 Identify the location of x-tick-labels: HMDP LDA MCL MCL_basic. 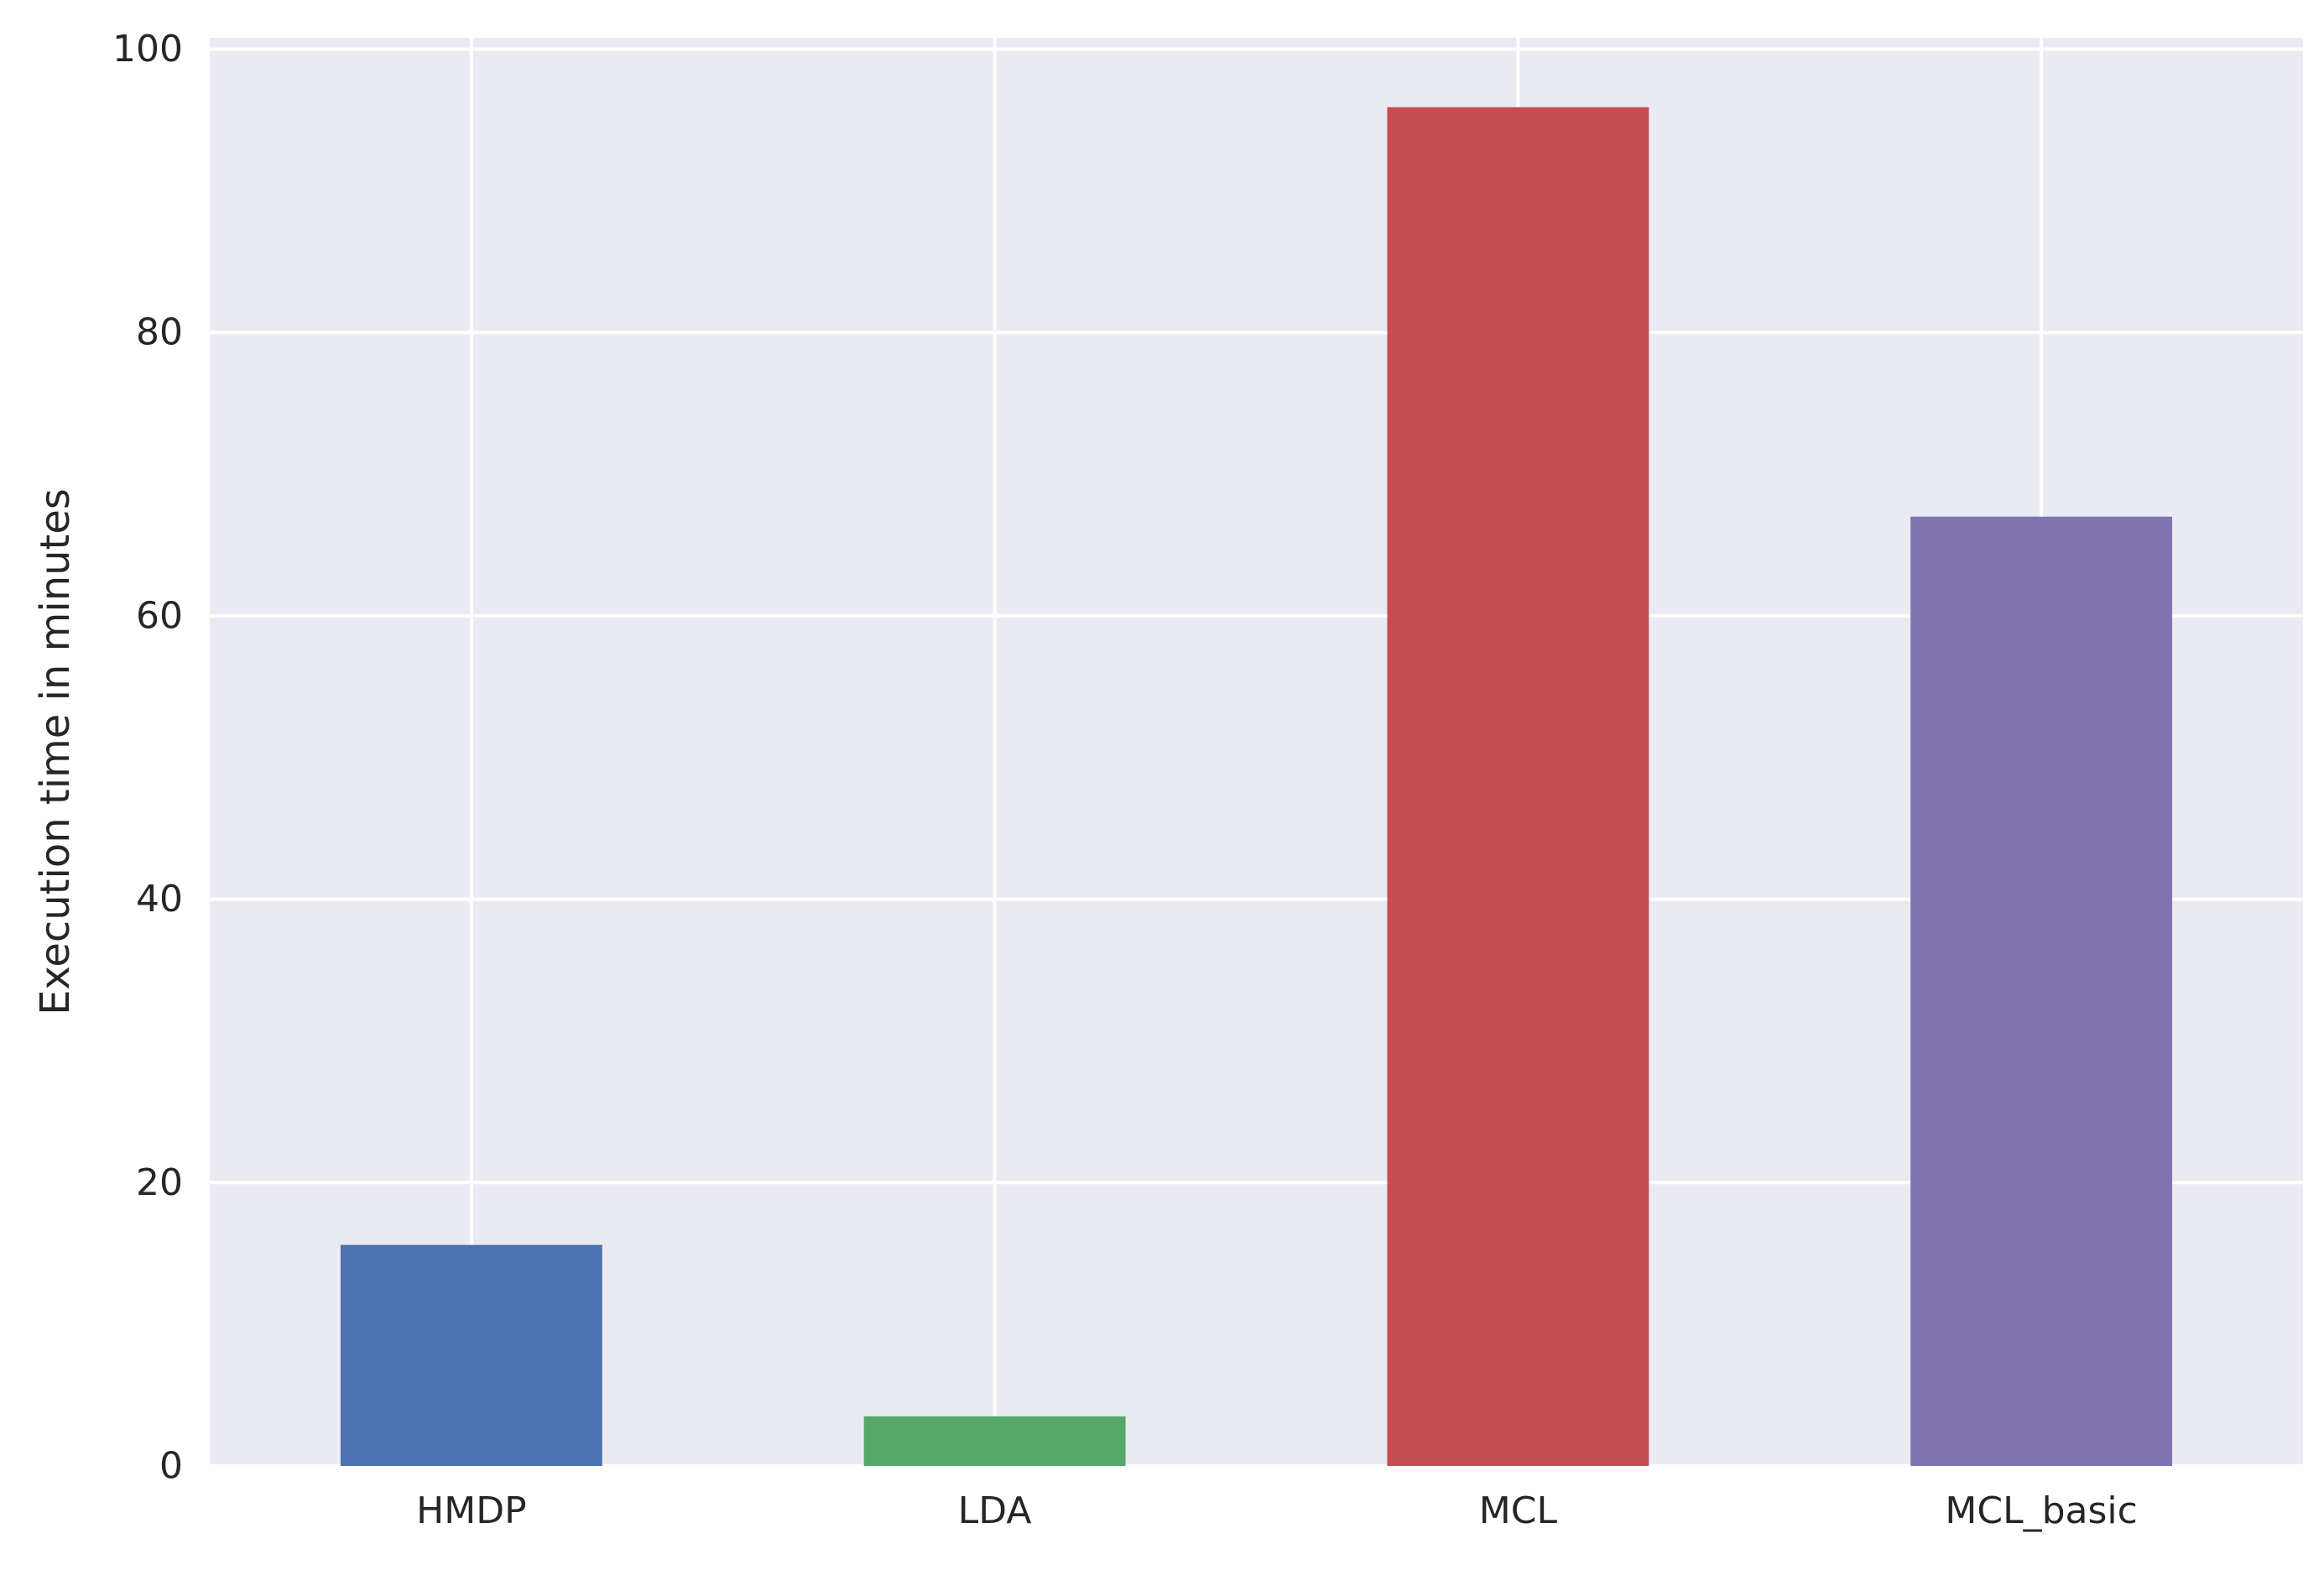
(1277, 1510).